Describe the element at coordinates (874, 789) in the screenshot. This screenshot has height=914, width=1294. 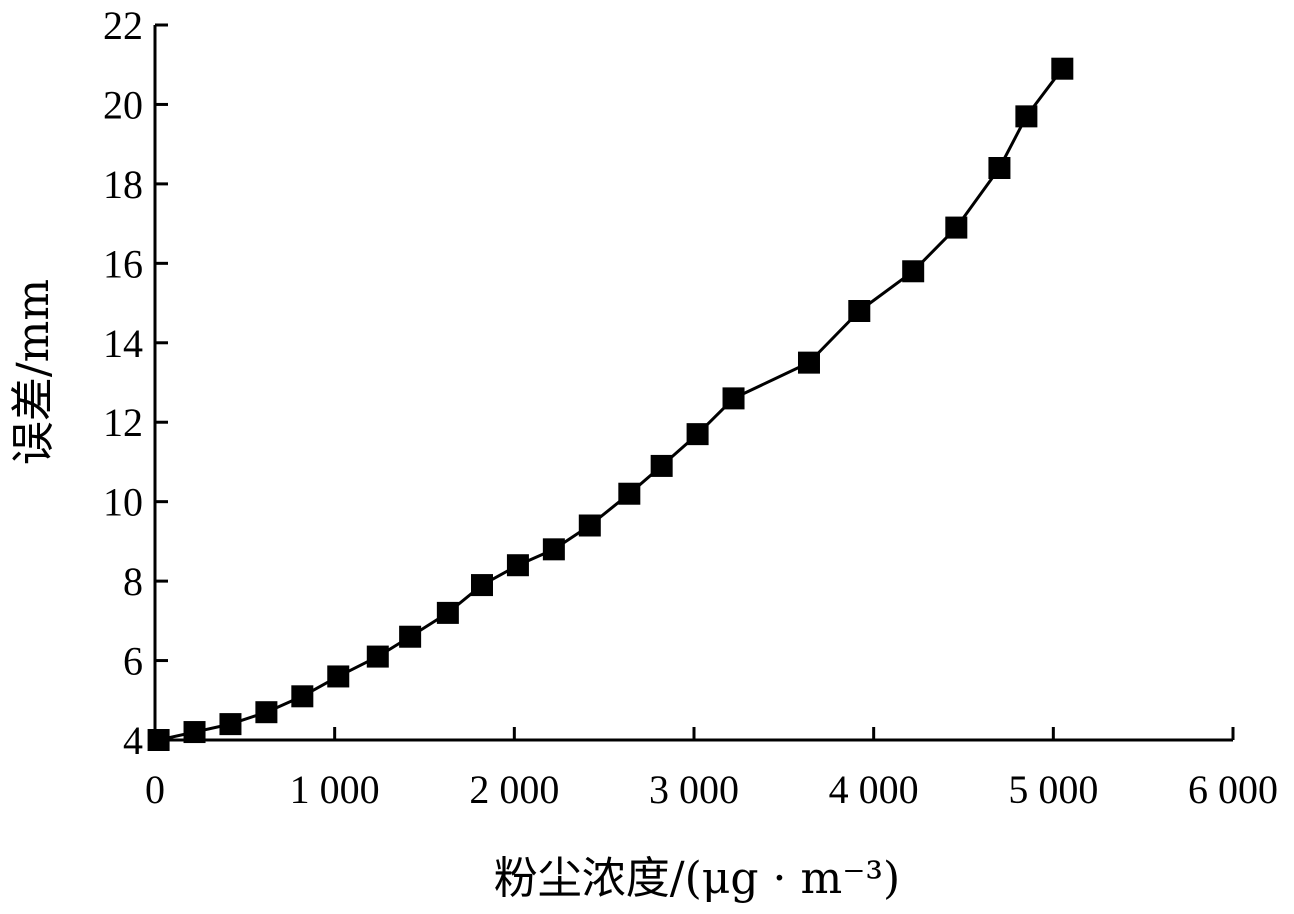
I see `x-tick-label: 4 000` at that location.